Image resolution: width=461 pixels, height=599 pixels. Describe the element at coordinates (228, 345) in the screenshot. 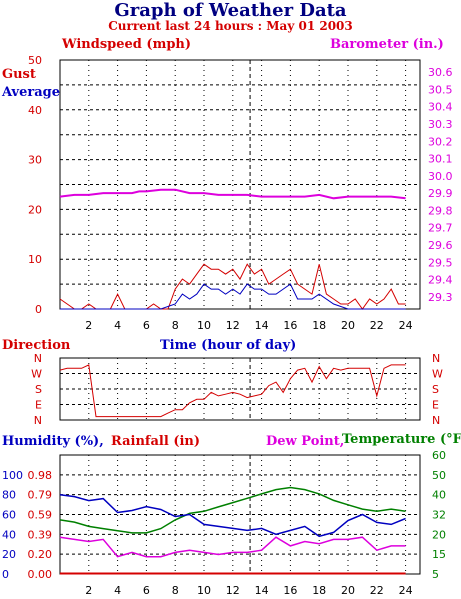

I see `time-axis-label: Time (hour of day)` at that location.